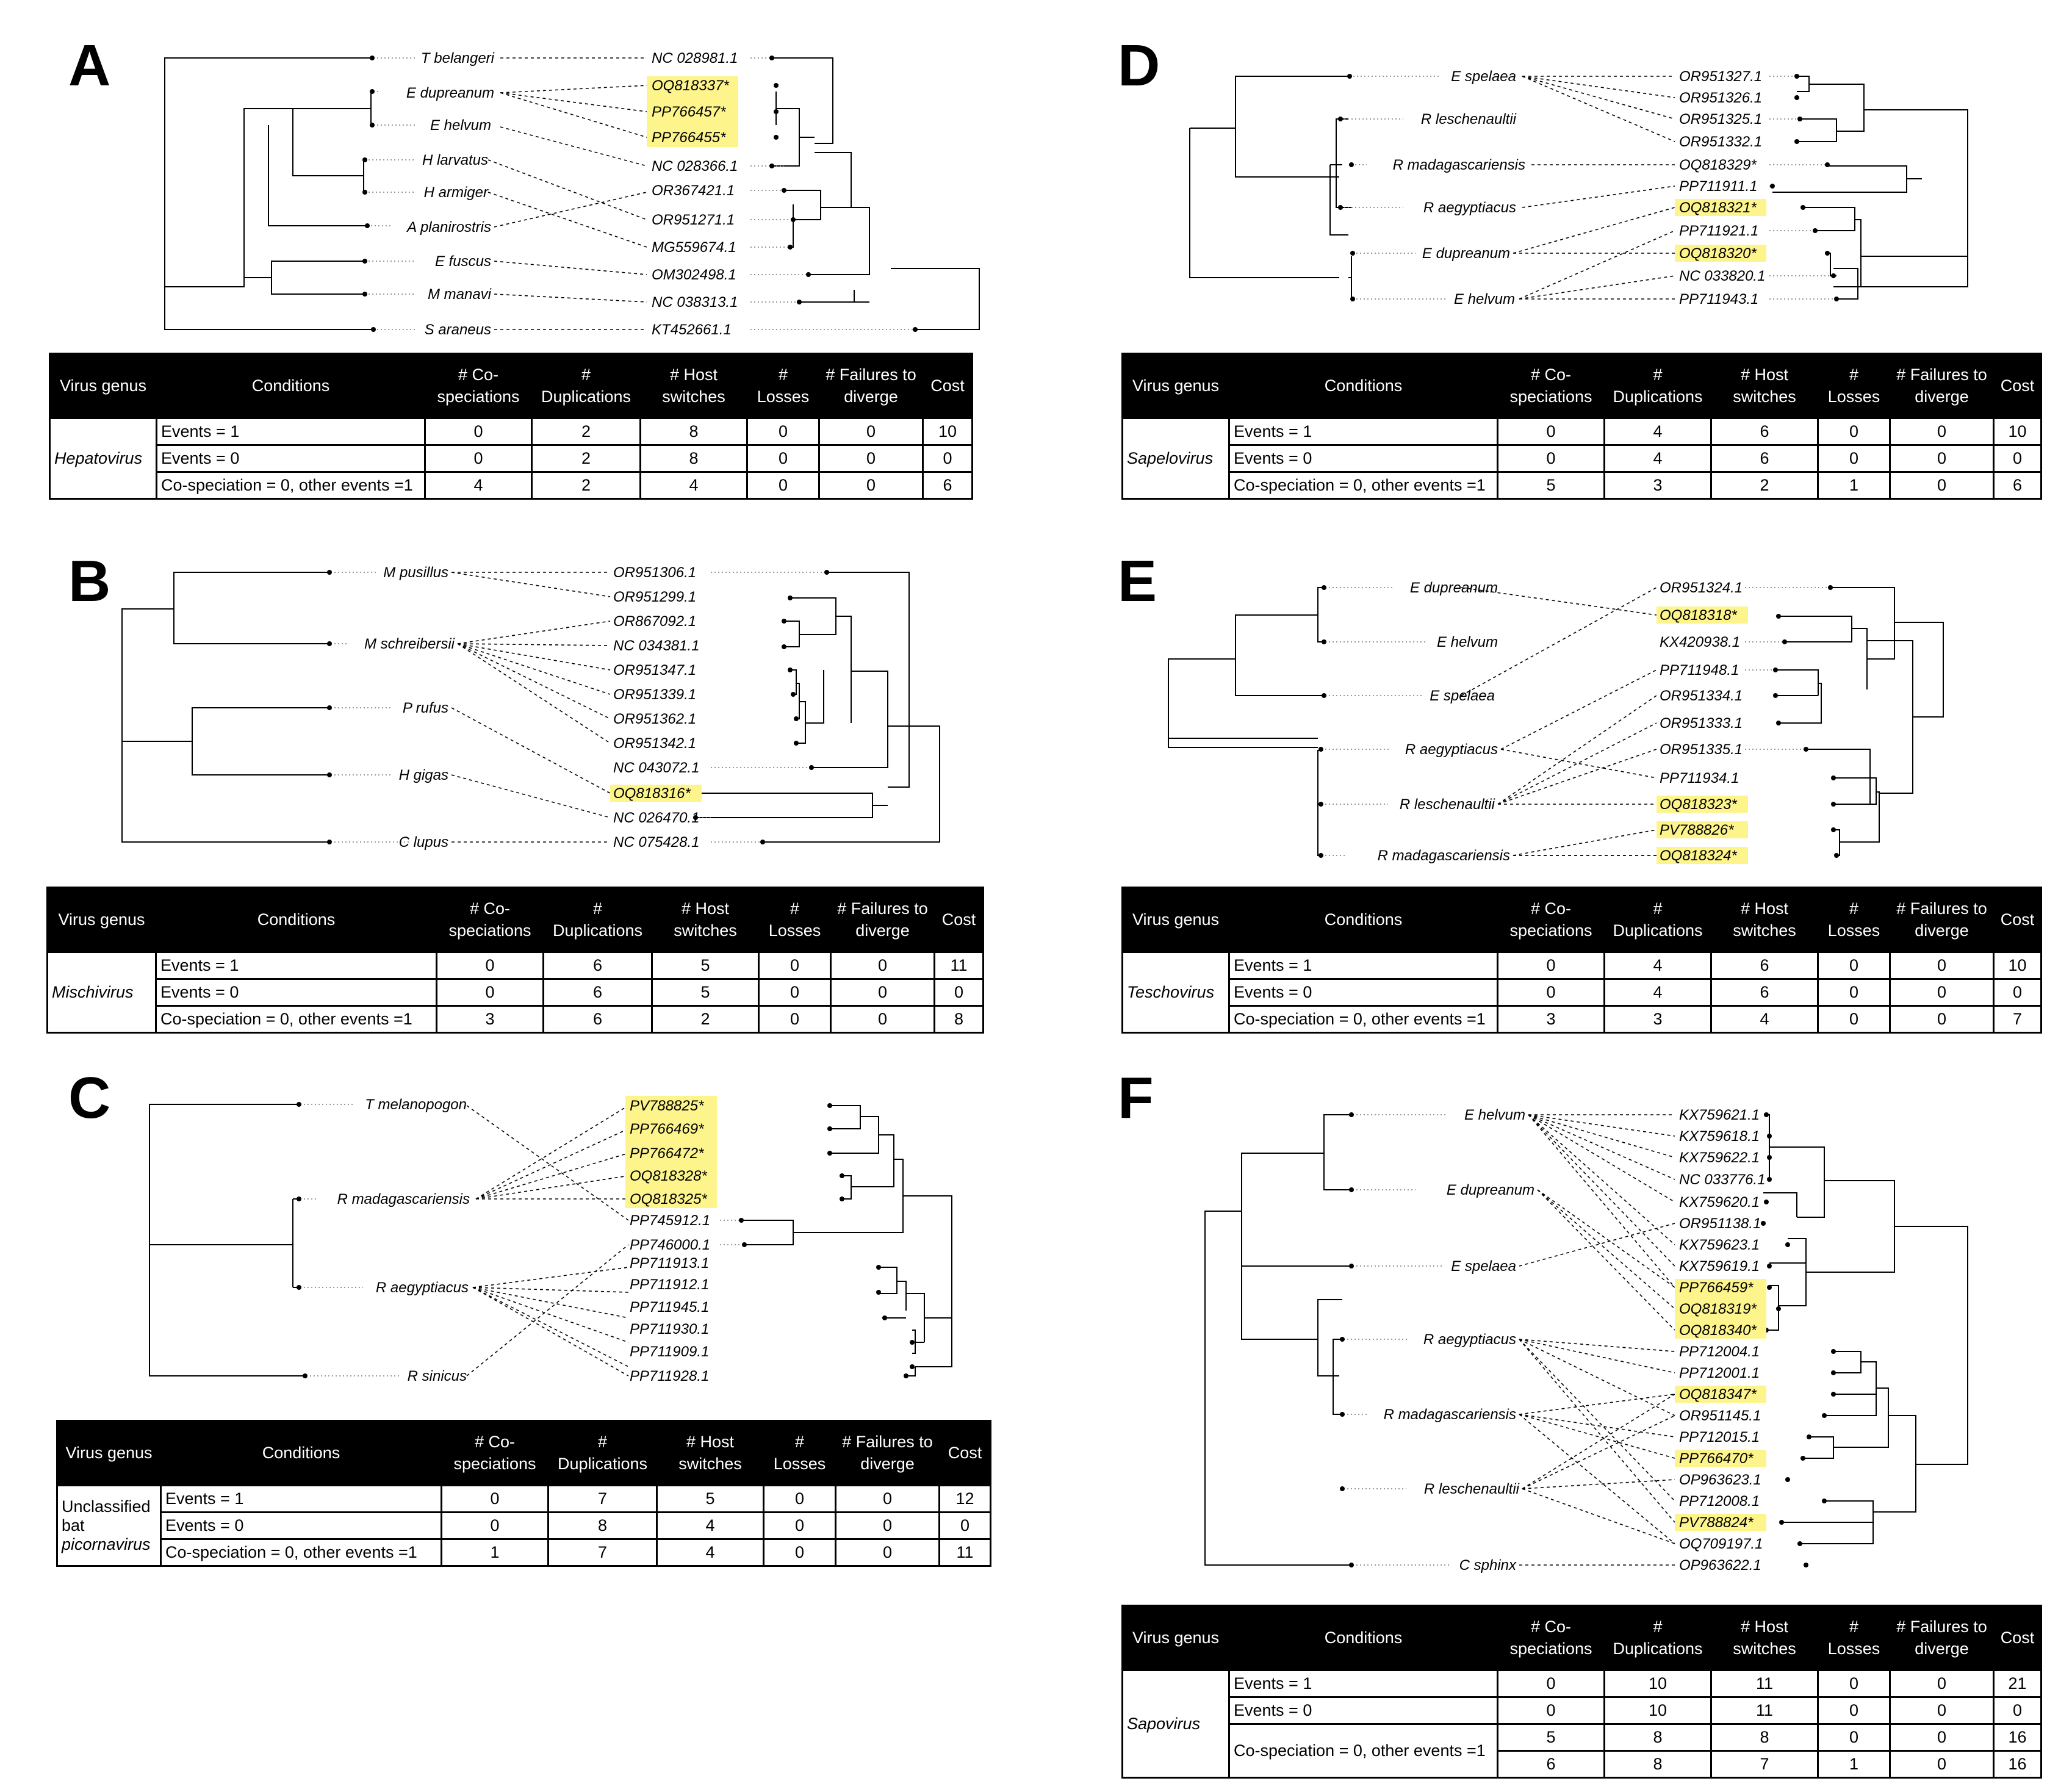 This screenshot has width=2072, height=1792. Describe the element at coordinates (1363, 965) in the screenshot. I see `condition: Events = 1` at that location.